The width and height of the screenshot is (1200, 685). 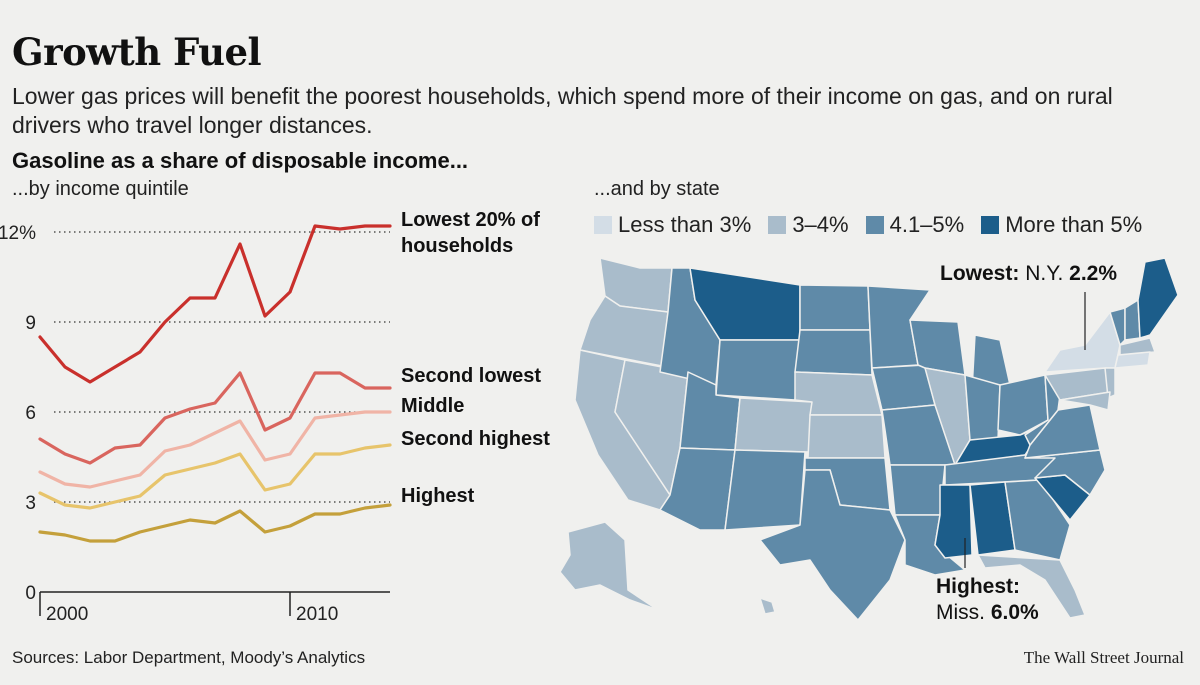 I want to click on legend-label: 3–4%, so click(x=820, y=224).